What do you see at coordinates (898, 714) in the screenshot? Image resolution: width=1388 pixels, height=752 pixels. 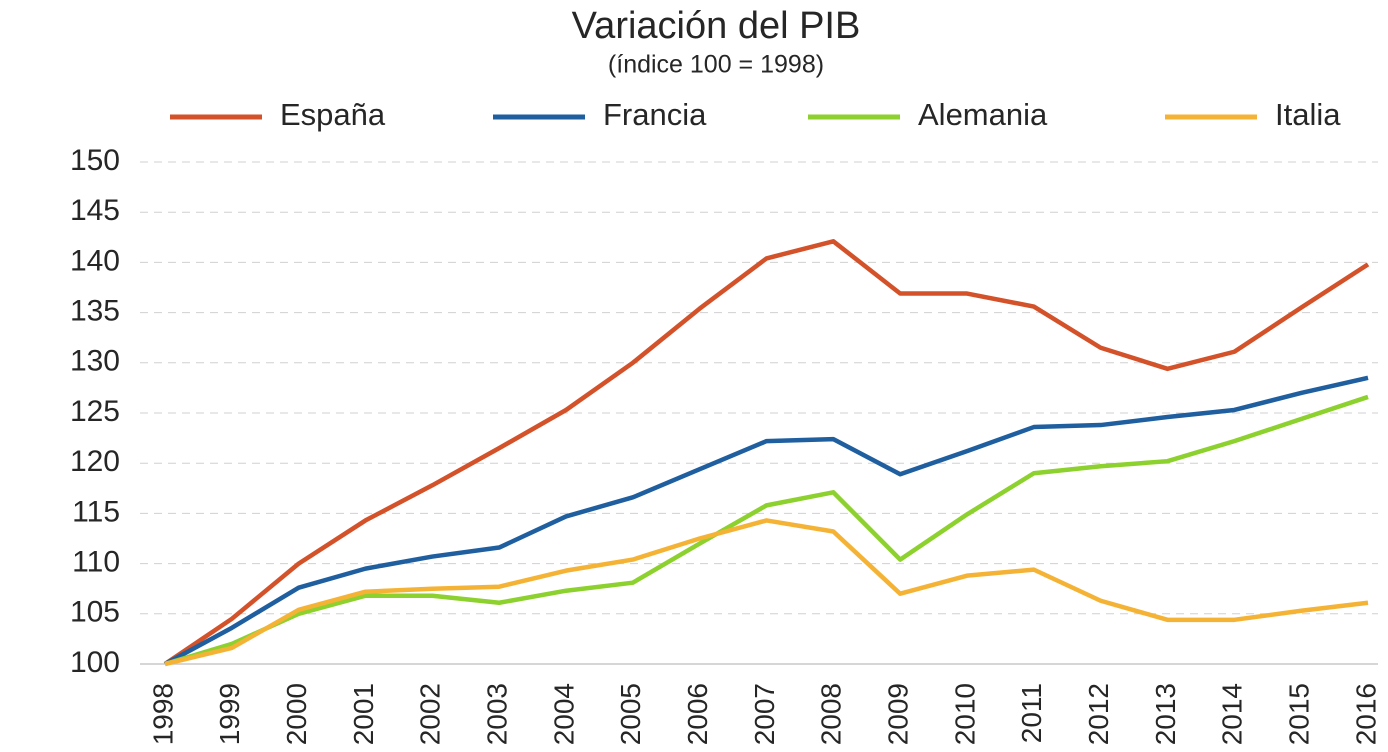 I see `x-tick-label: 2009` at bounding box center [898, 714].